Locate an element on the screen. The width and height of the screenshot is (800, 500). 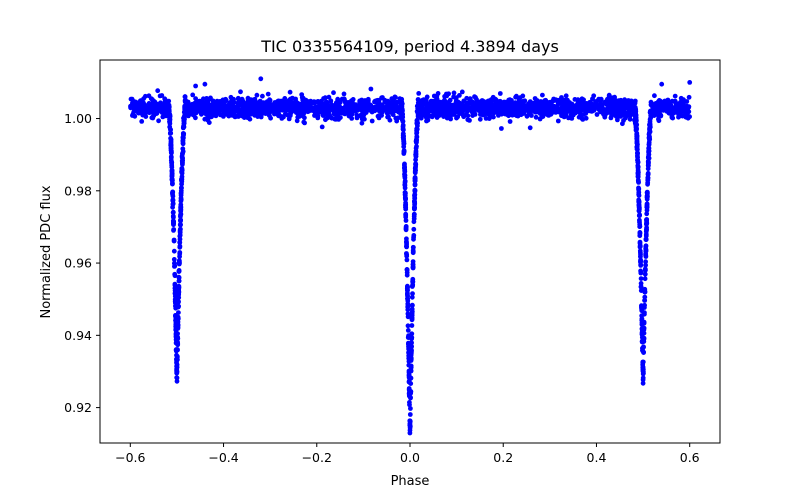
x-axis-ticks: −0.6 −0.4 −0.2 0.0 0.2 0.4 0.6 is located at coordinates (407, 454).